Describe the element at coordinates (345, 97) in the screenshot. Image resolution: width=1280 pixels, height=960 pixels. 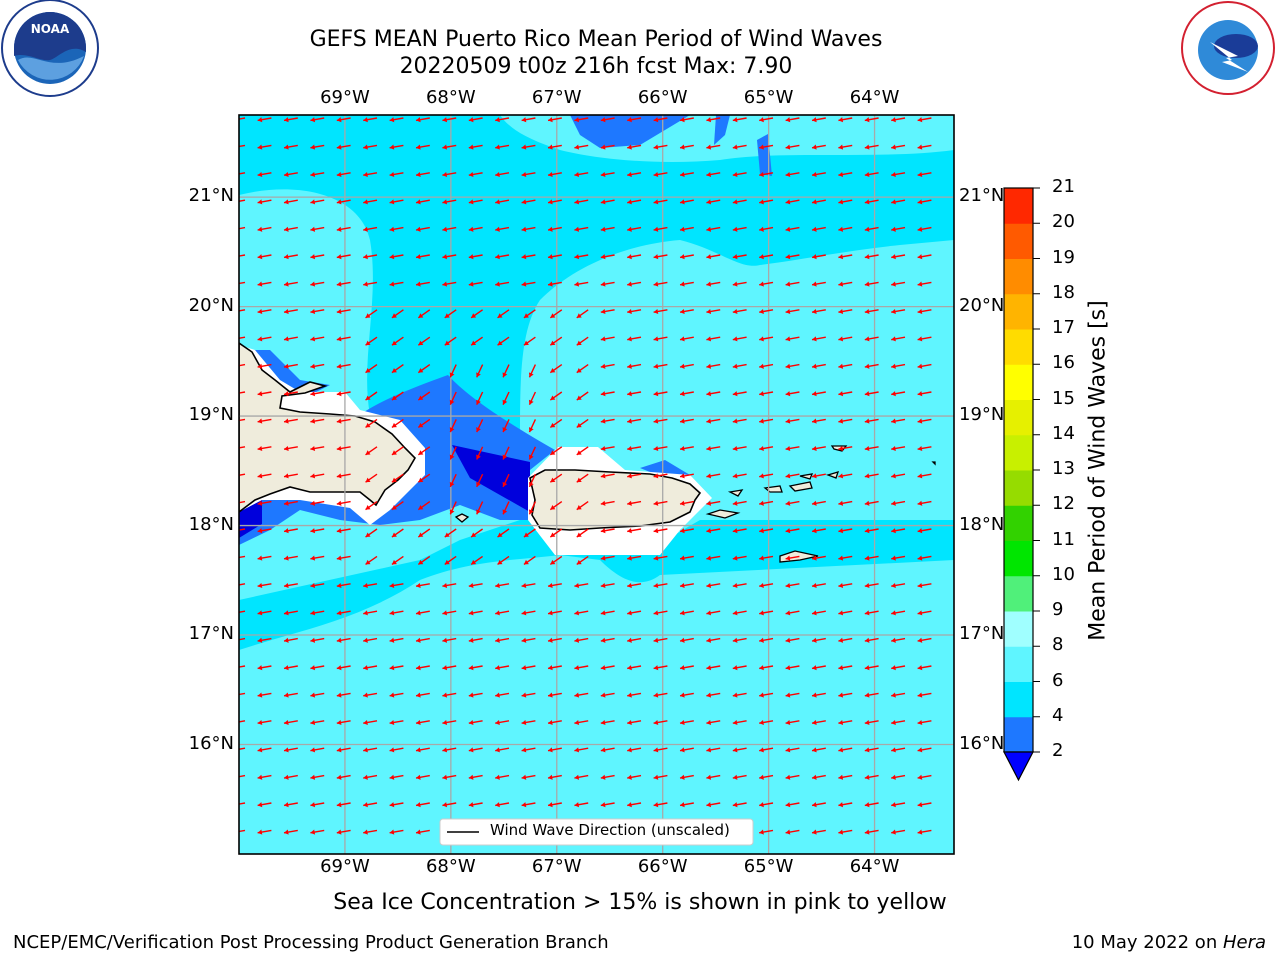
I see `lon-label-top: 69°W` at that location.